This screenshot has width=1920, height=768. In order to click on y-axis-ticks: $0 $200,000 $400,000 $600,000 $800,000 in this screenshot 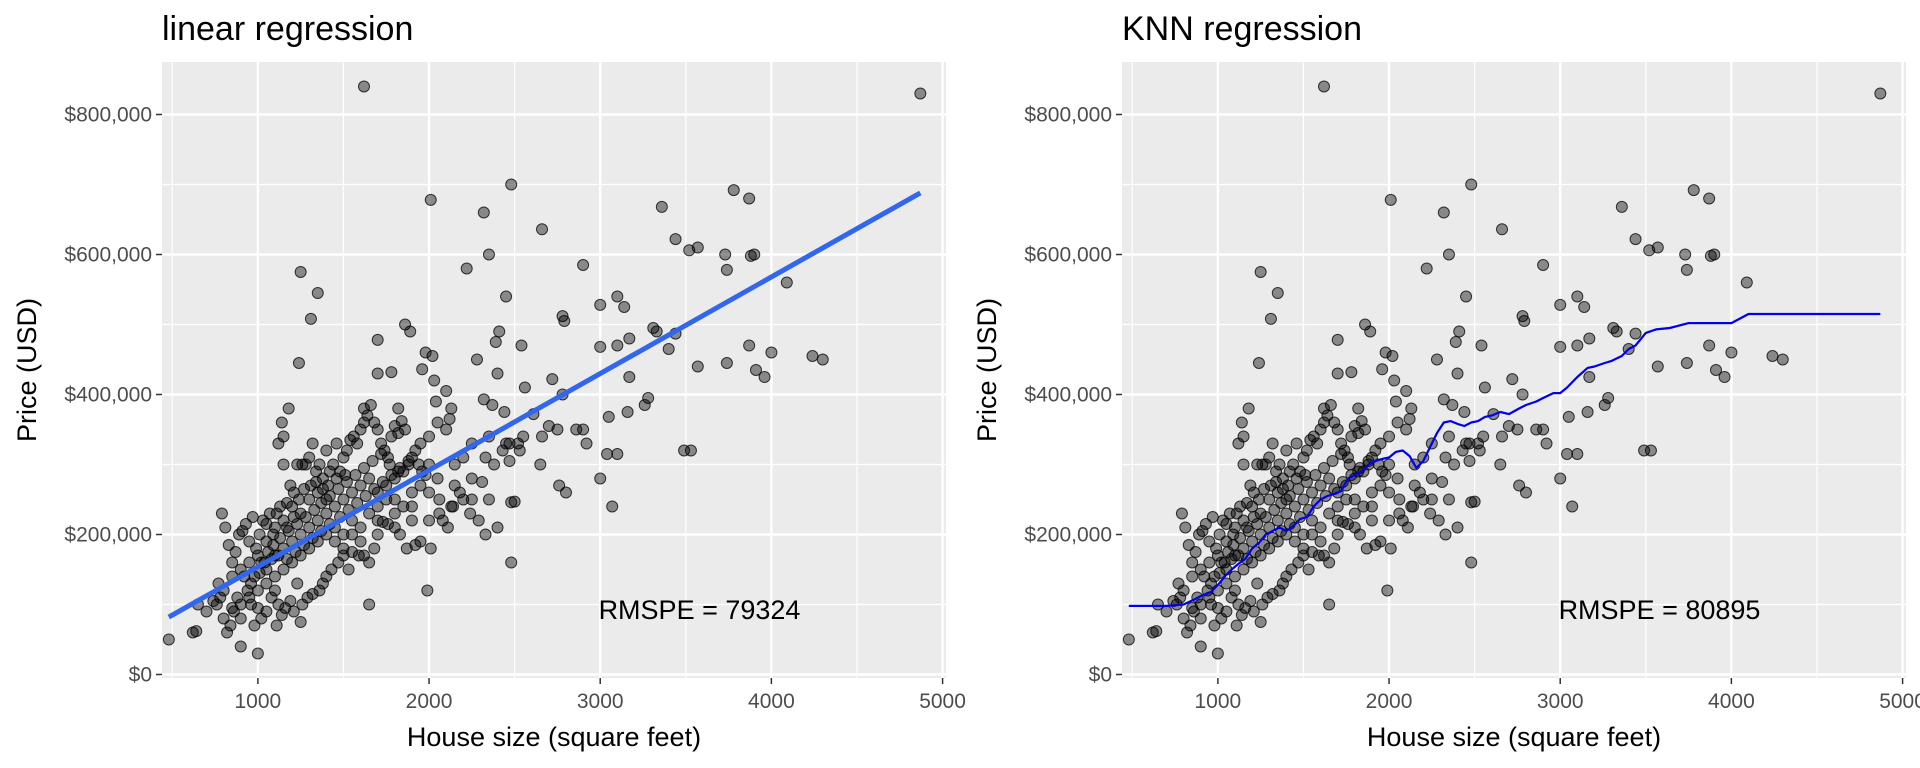, I will do `click(113, 395)`.